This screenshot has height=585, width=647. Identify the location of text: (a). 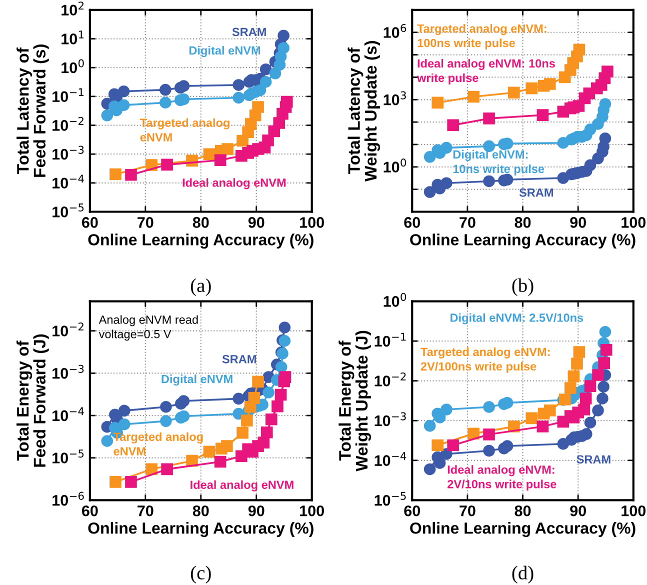
(200, 287).